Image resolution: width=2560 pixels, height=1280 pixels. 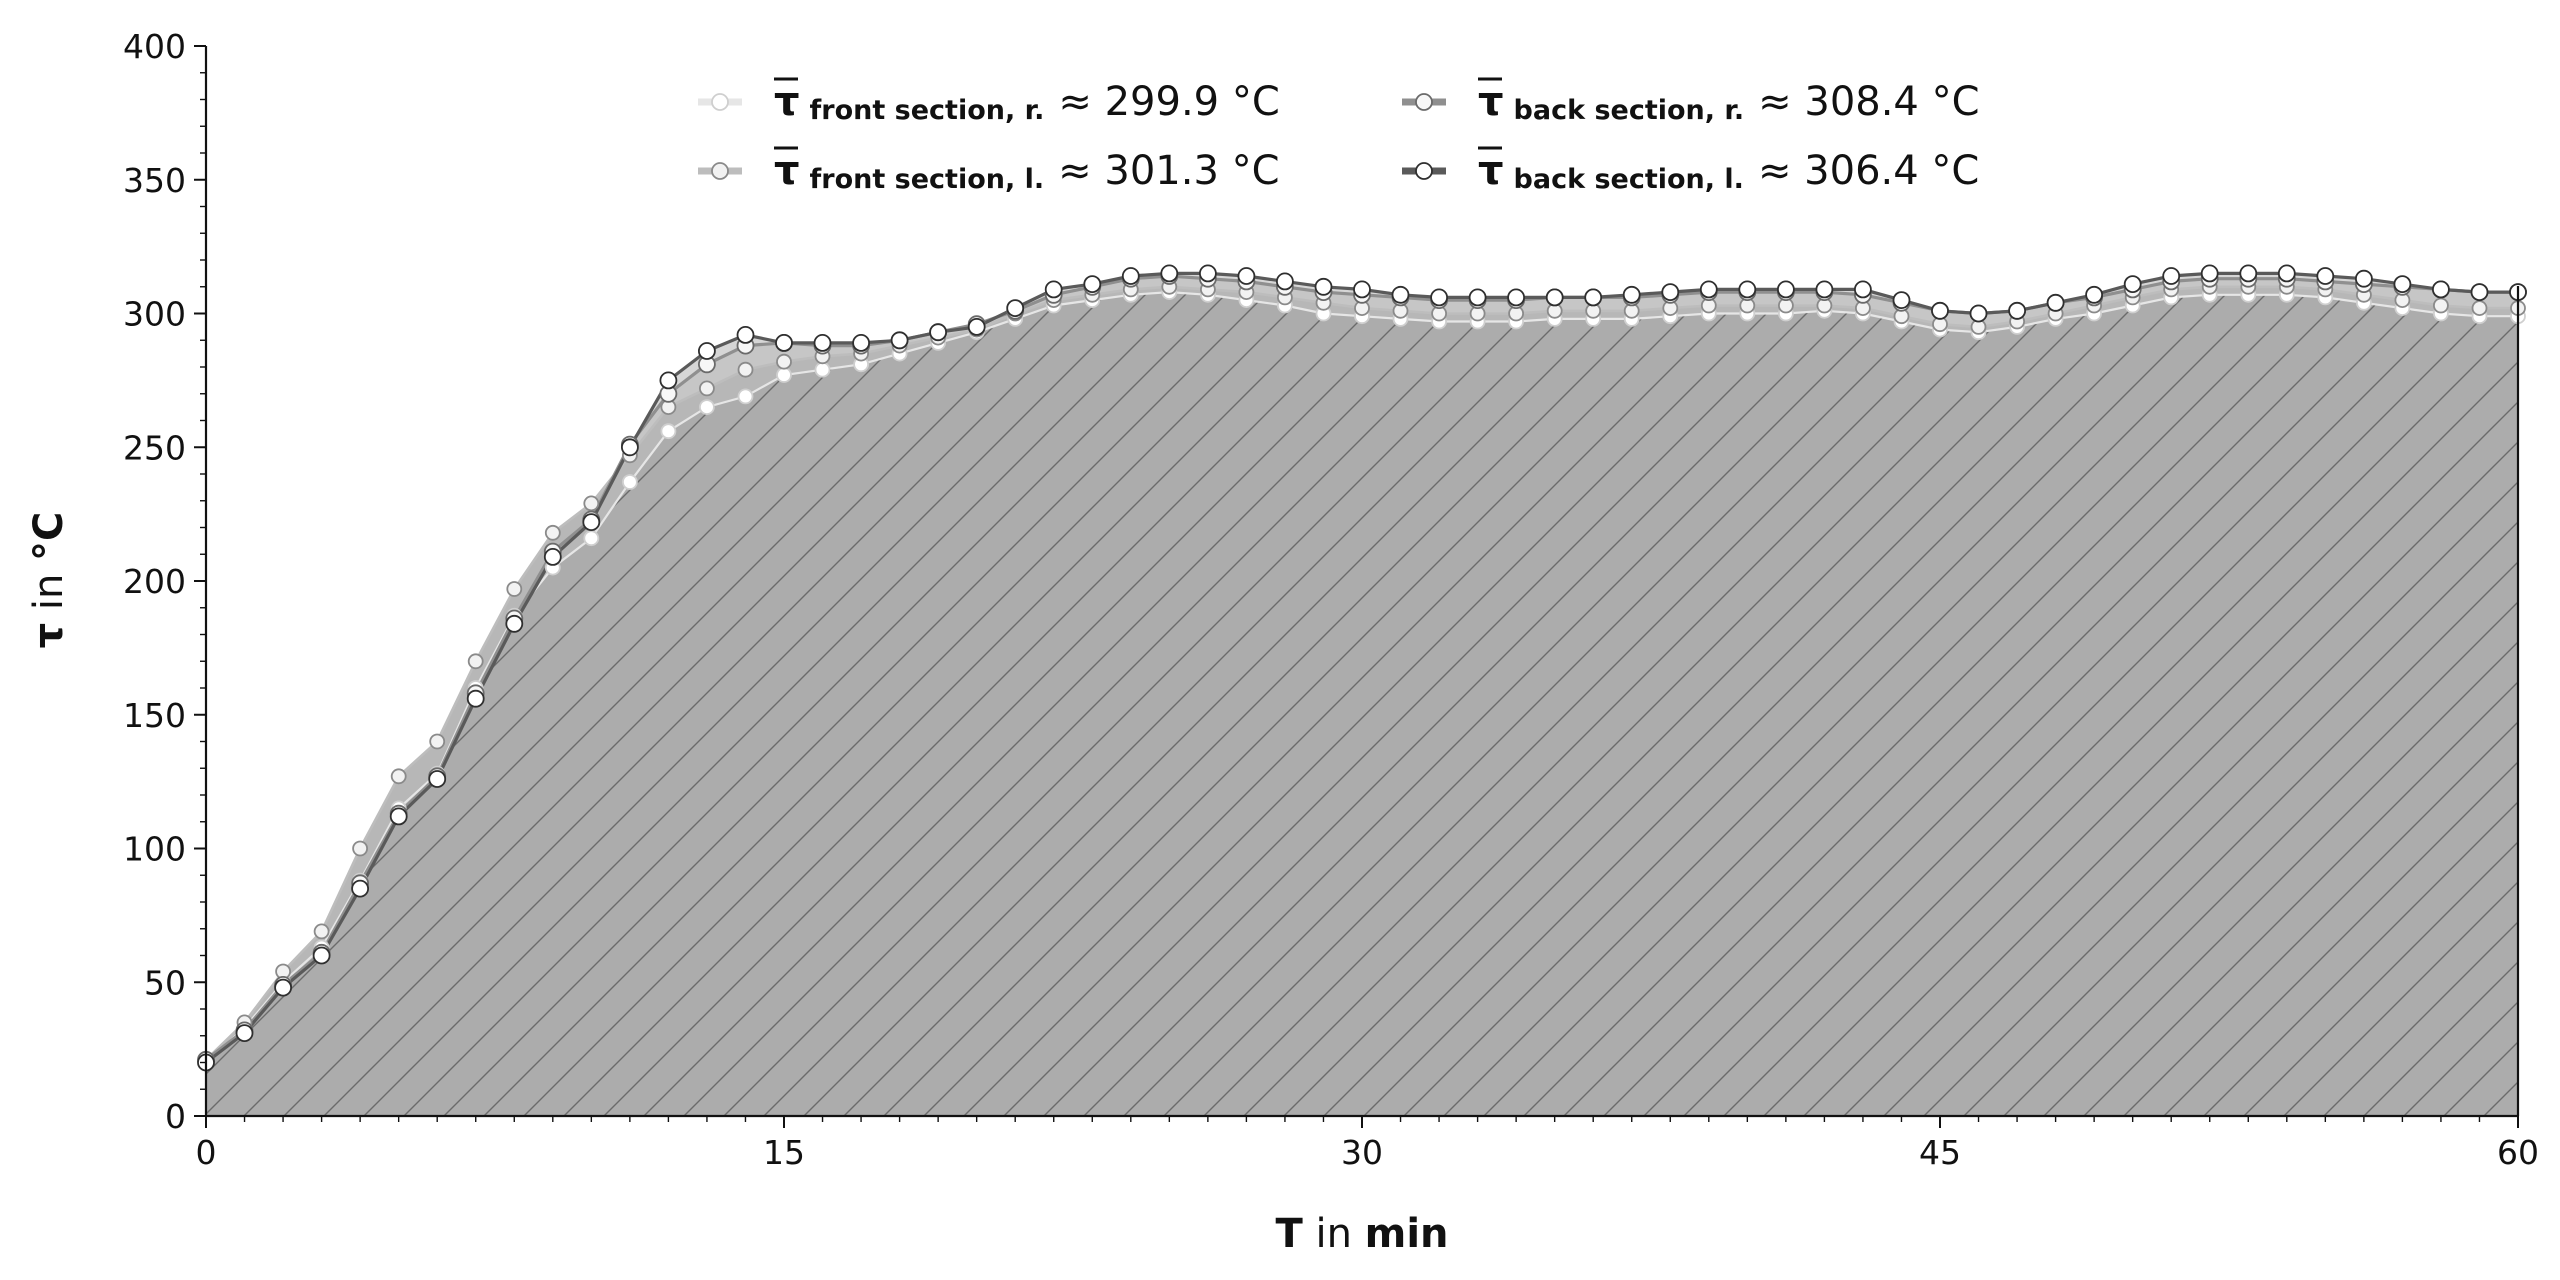 I want to click on legend-entry-back-right: τ back section, r. ≈ 308.4 °C, so click(x=1691, y=101).